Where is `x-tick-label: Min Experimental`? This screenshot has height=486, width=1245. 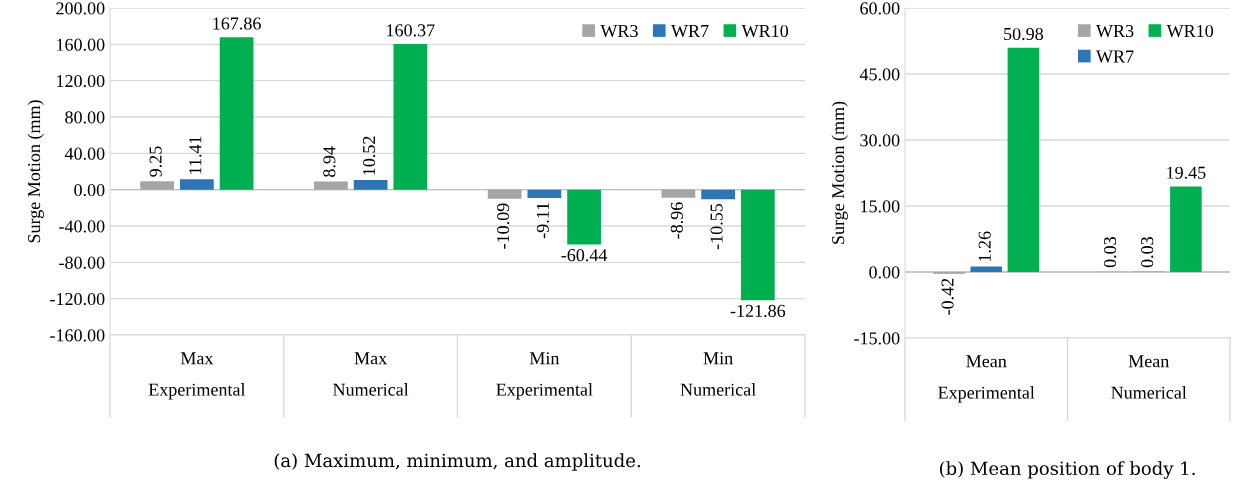
x-tick-label: Min Experimental is located at coordinates (544, 376).